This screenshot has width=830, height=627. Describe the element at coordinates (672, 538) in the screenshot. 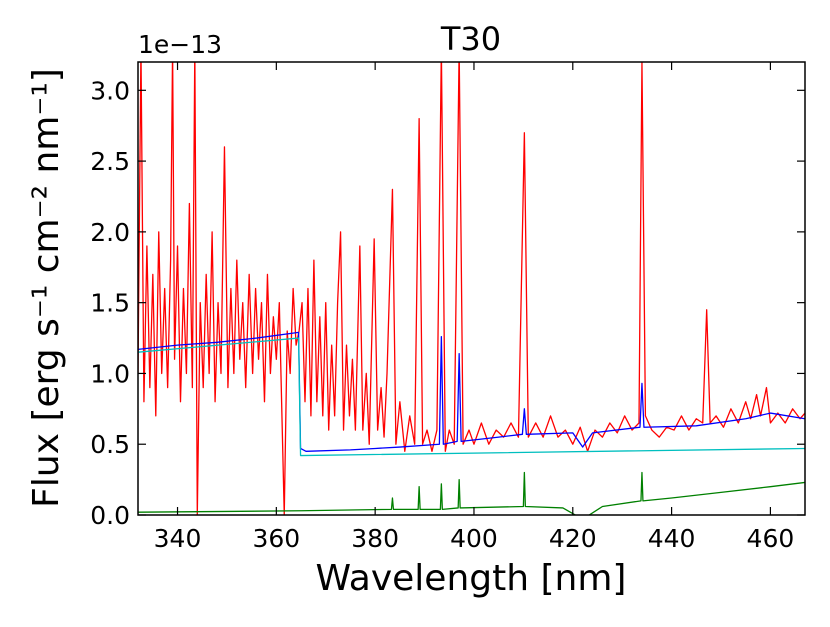

I see `x-tick-label: 440` at that location.